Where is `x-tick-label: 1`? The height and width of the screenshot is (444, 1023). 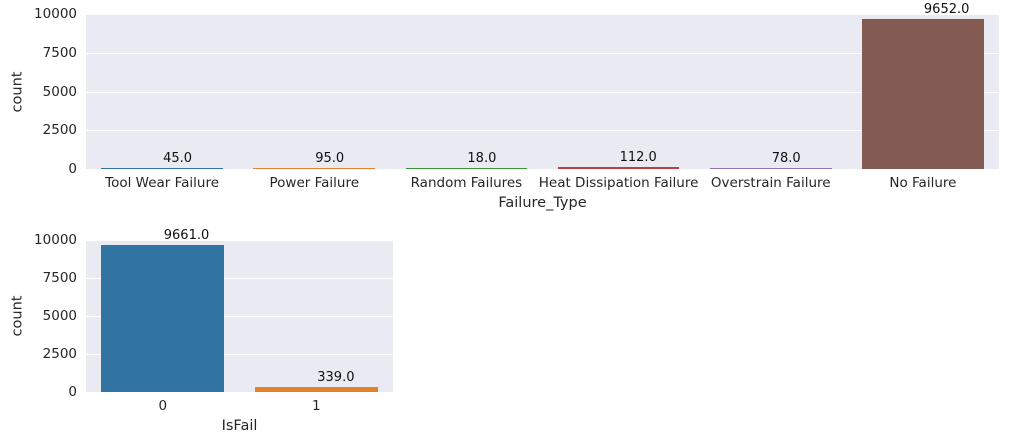 x-tick-label: 1 is located at coordinates (316, 406).